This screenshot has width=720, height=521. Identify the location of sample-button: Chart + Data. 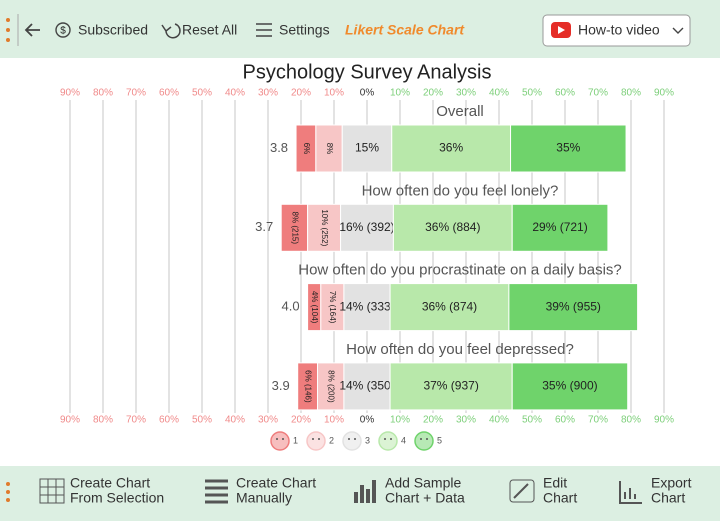
(425, 498).